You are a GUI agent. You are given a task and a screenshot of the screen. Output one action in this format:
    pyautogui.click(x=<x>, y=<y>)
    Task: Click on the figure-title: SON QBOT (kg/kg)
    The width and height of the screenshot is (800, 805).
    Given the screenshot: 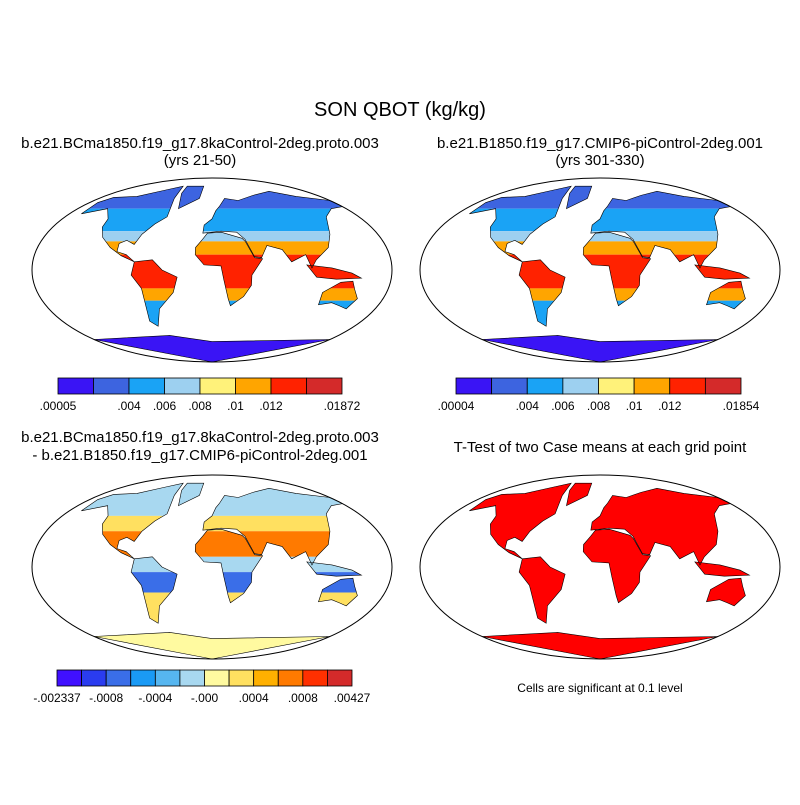 What is the action you would take?
    pyautogui.click(x=400, y=110)
    